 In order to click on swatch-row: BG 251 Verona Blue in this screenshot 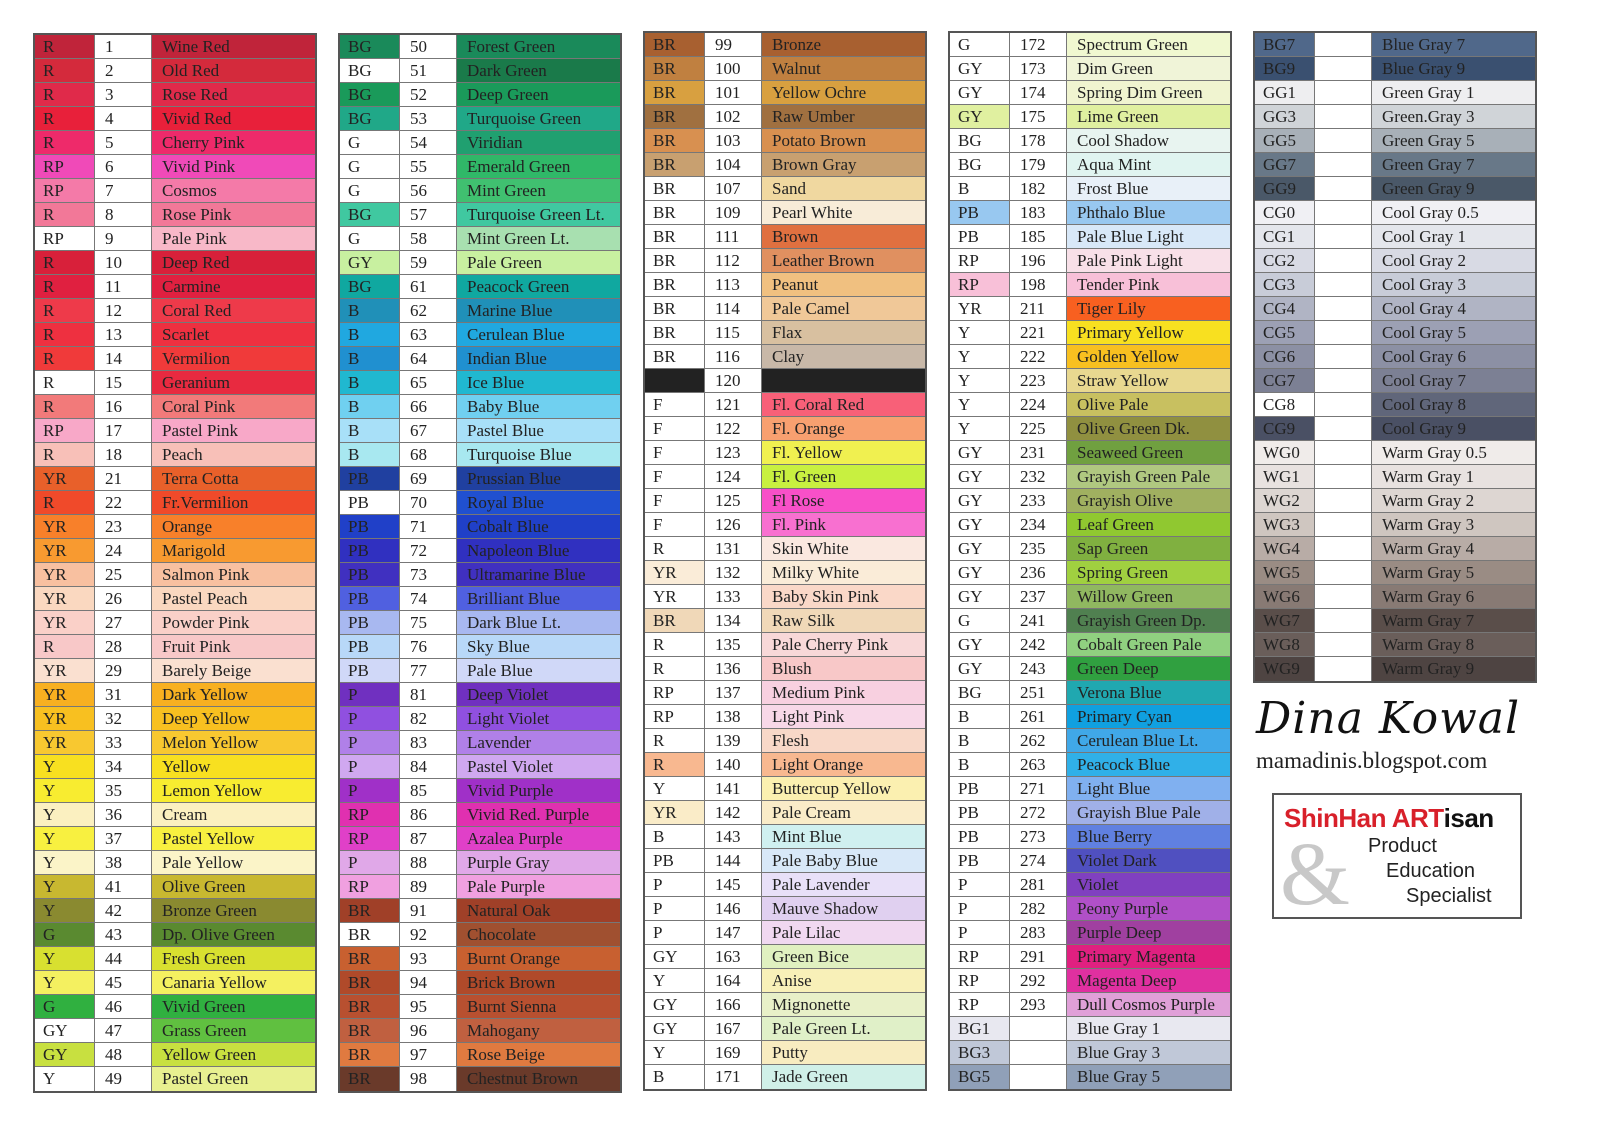, I will do `click(1090, 693)`.